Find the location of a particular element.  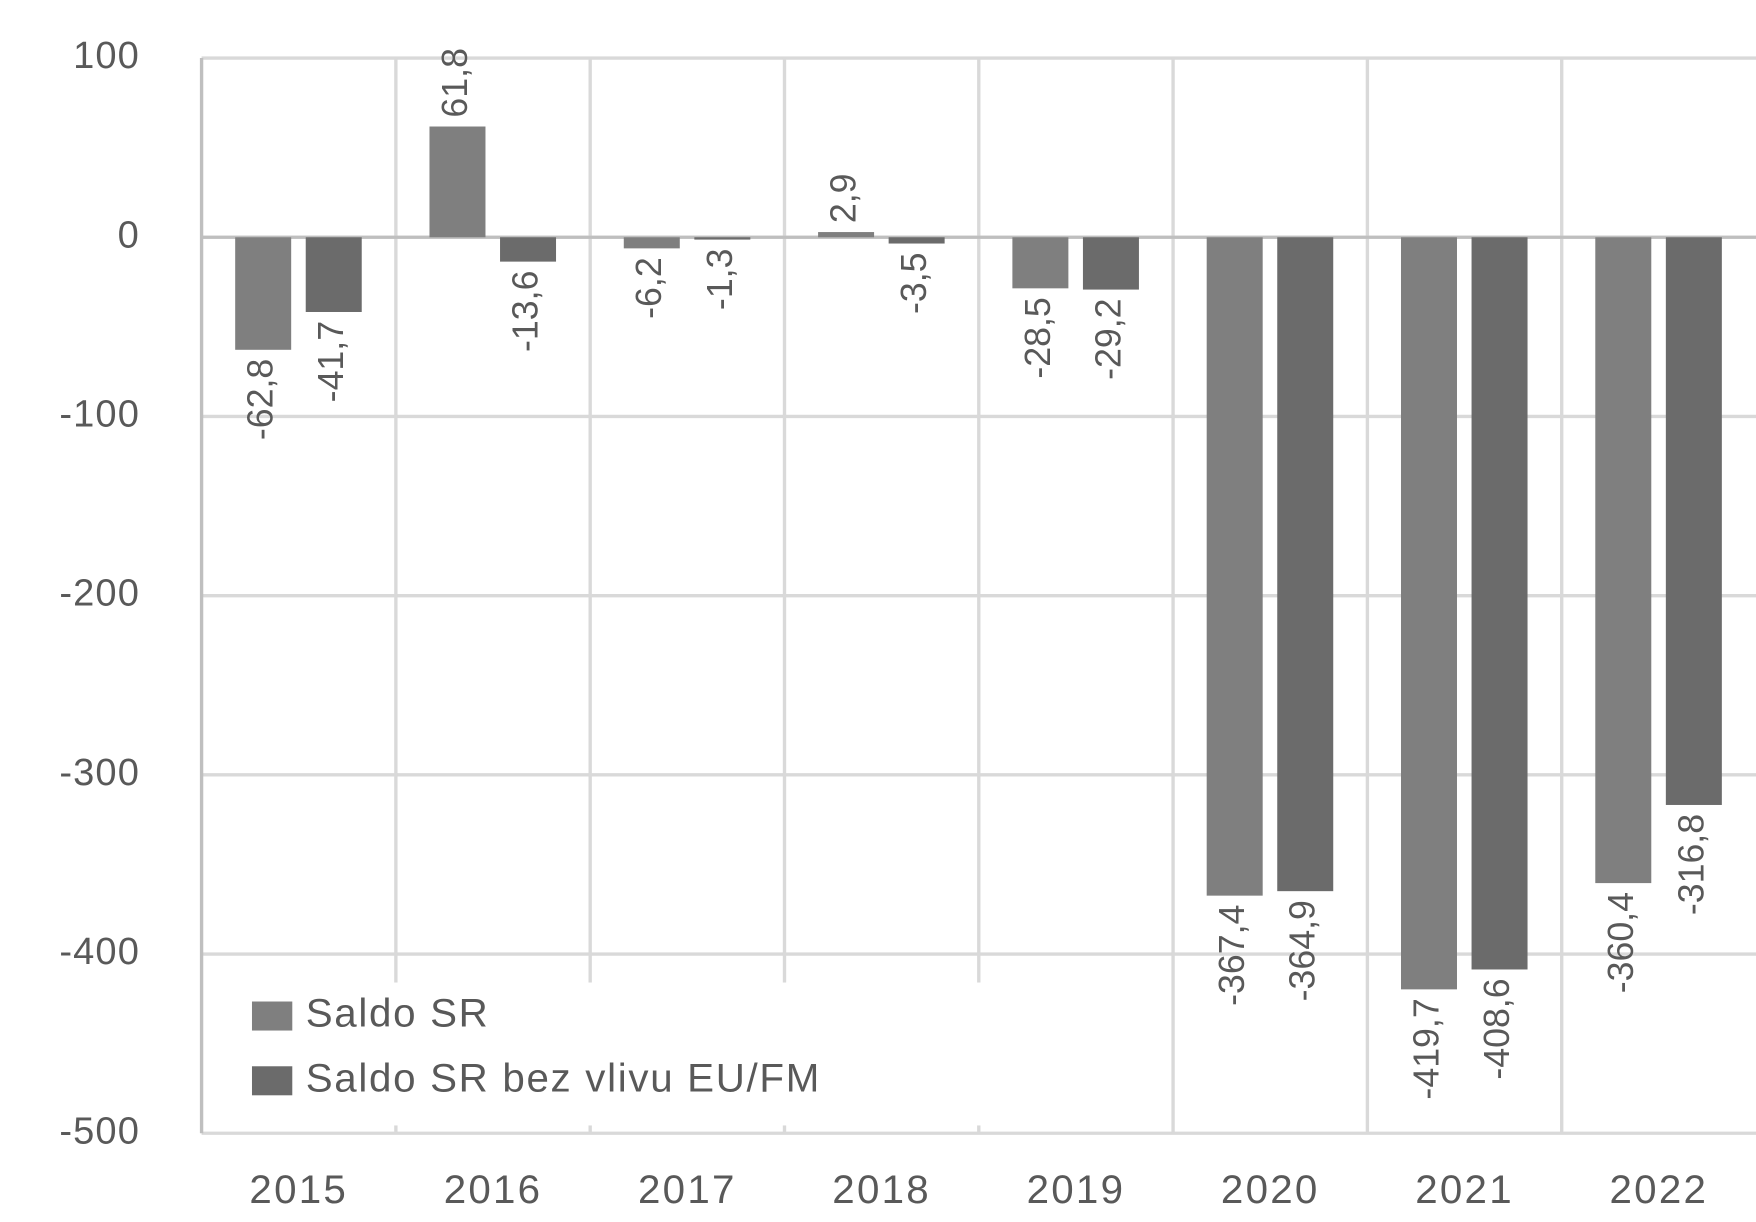

data-label: -419,7 is located at coordinates (1426, 1048).